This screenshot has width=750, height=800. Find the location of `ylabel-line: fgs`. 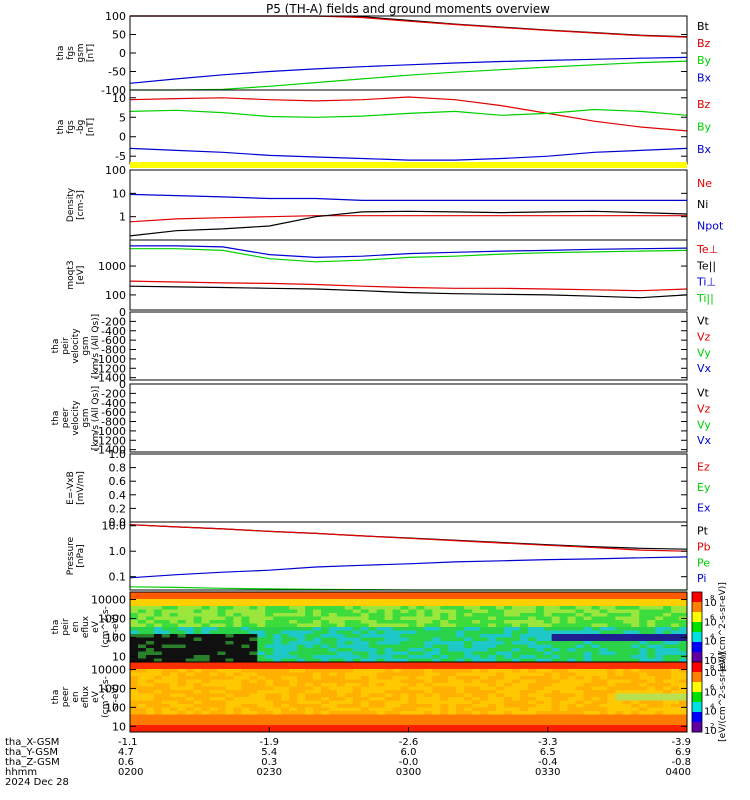

ylabel-line: fgs is located at coordinates (71, 53).